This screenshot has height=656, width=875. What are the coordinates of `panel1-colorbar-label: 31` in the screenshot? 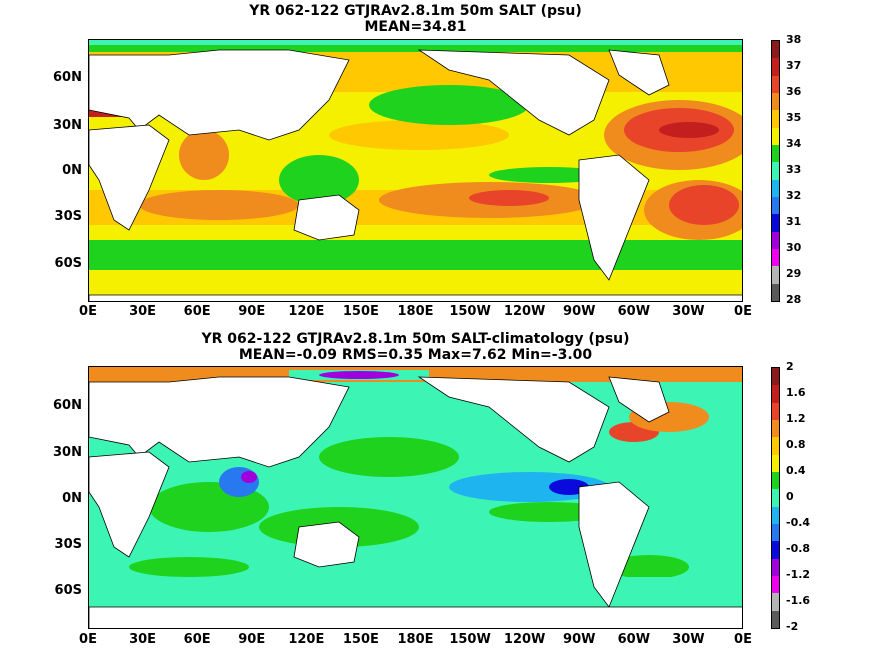 It's located at (794, 221).